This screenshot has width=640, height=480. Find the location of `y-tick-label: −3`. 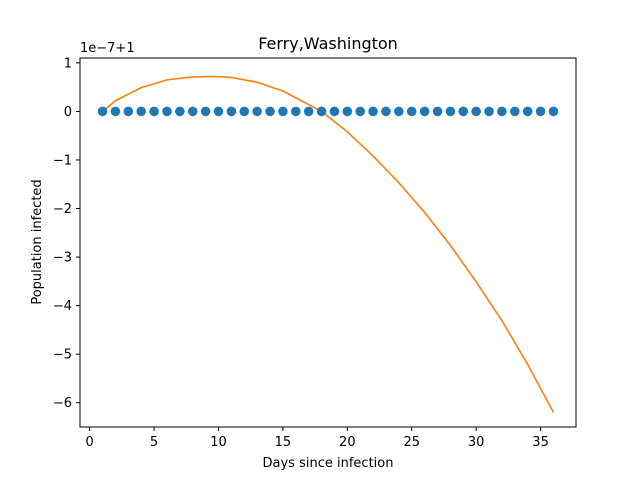

y-tick-label: −3 is located at coordinates (62, 258).